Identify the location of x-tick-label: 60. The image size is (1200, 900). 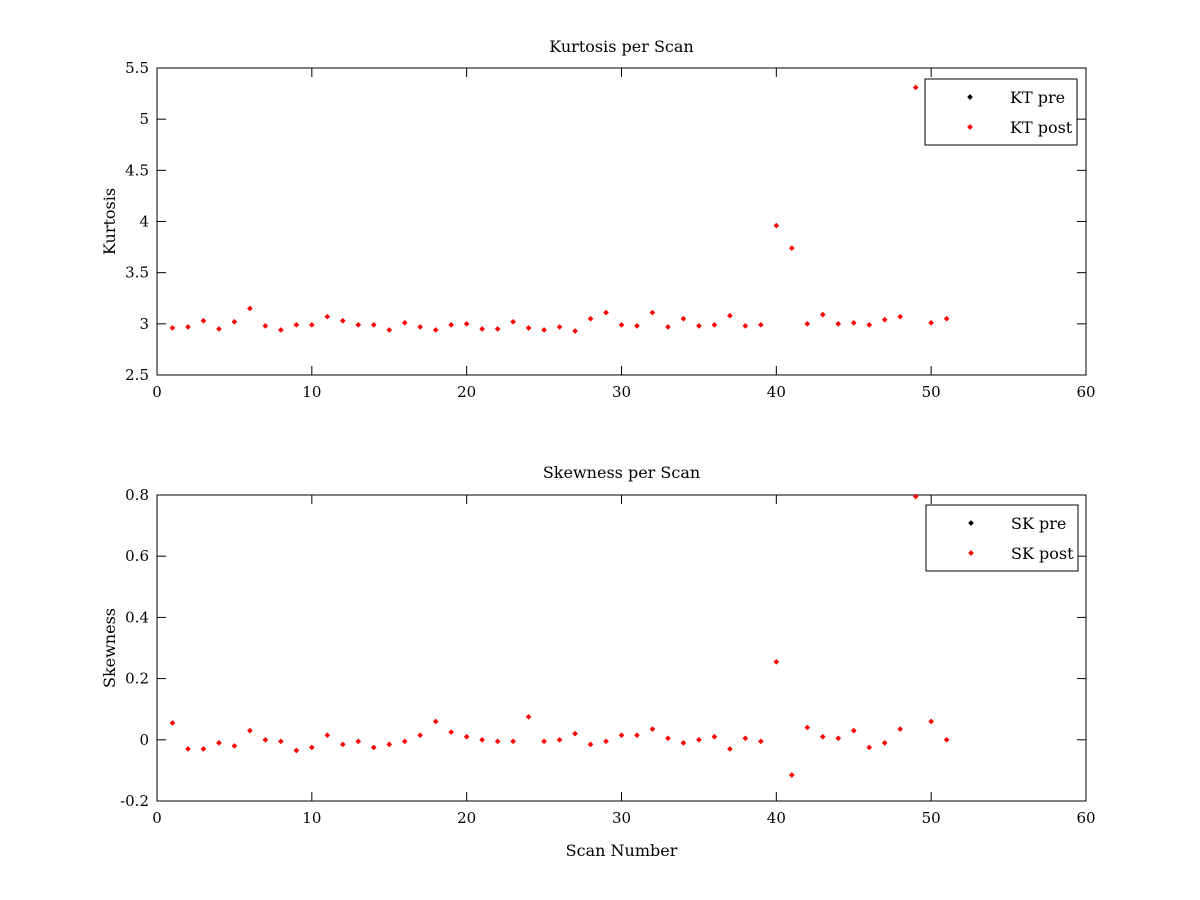
(1085, 818).